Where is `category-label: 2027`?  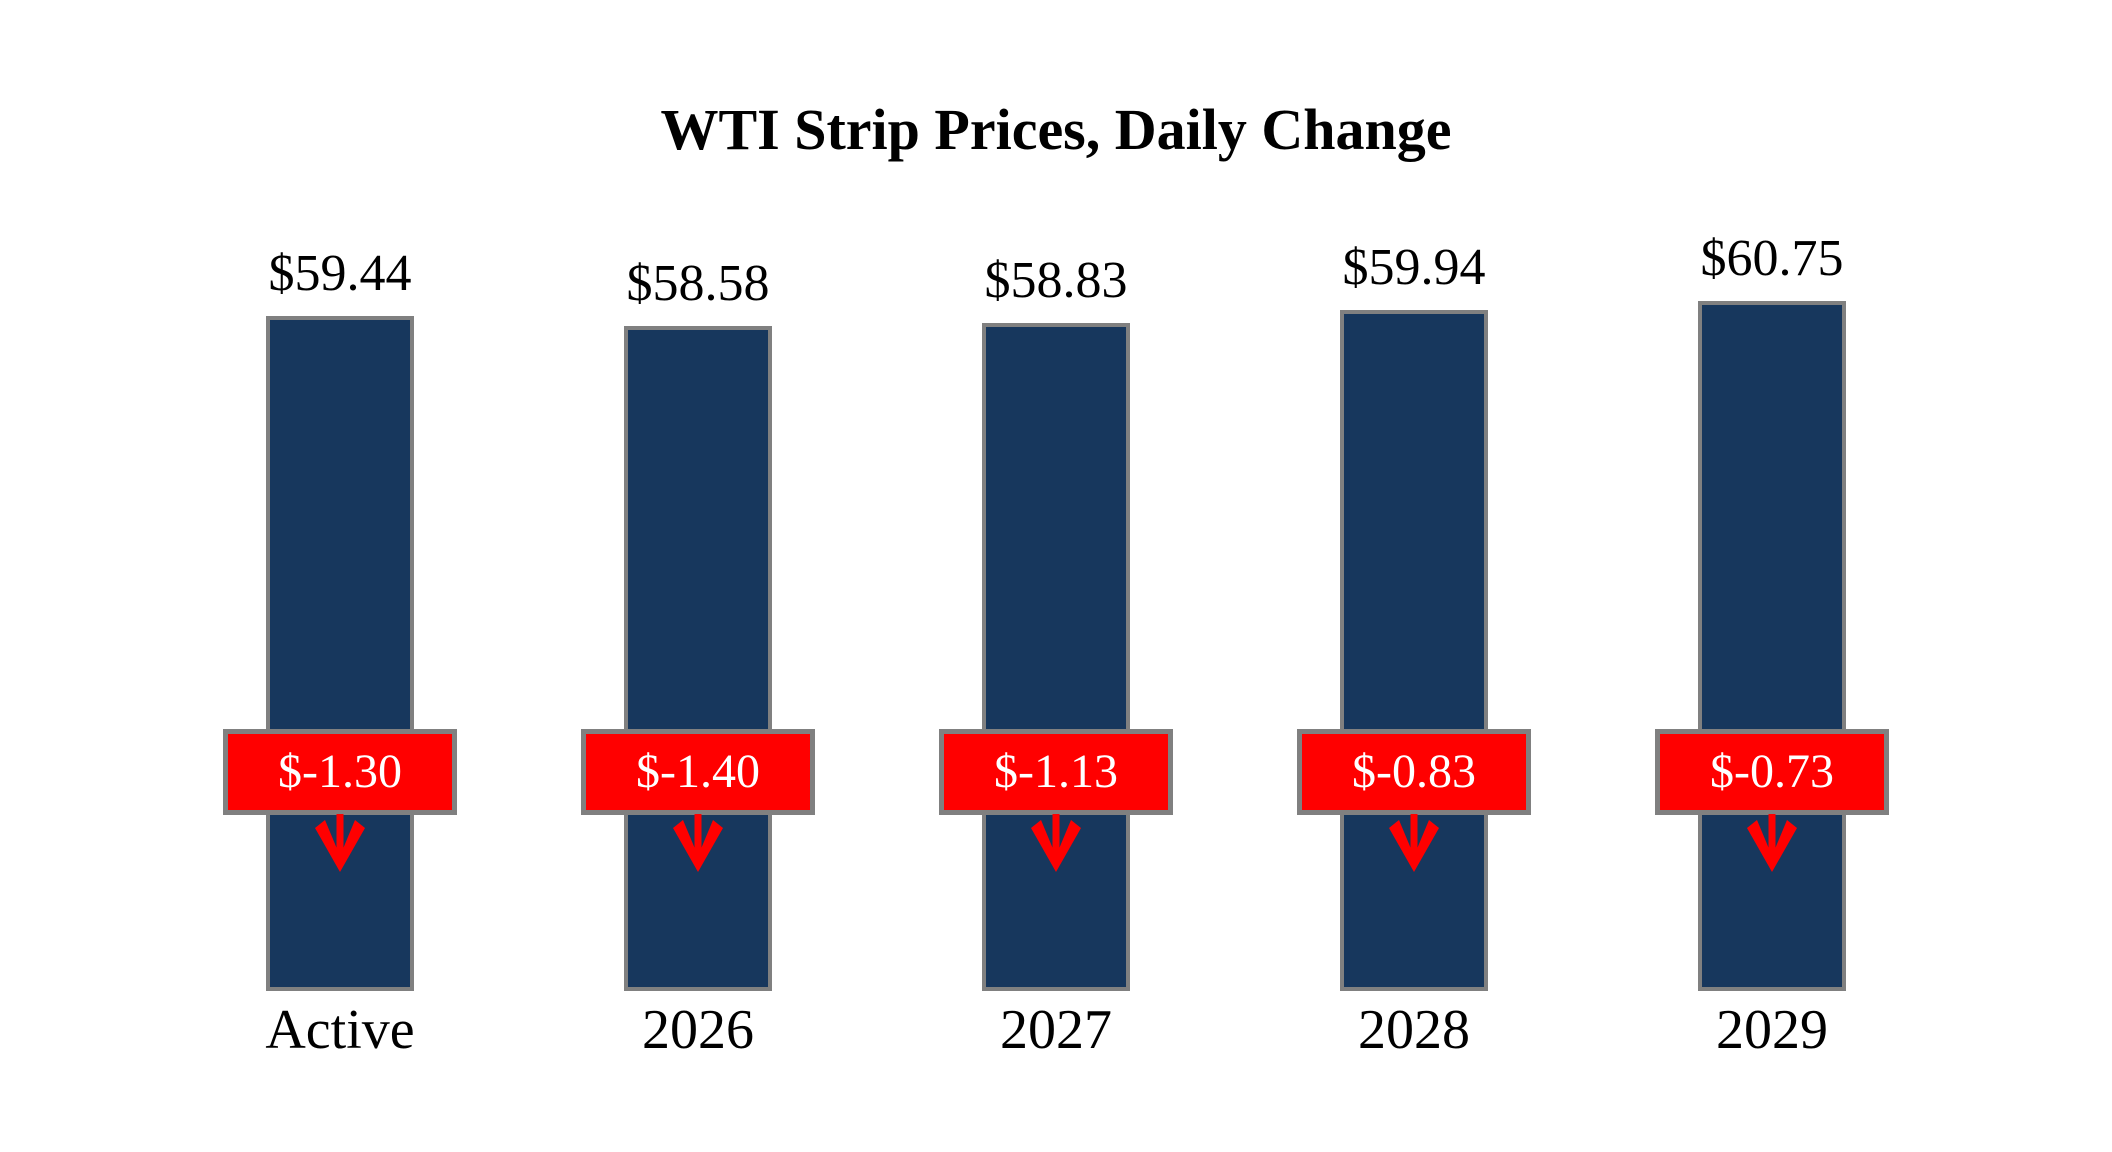 category-label: 2027 is located at coordinates (1056, 1030).